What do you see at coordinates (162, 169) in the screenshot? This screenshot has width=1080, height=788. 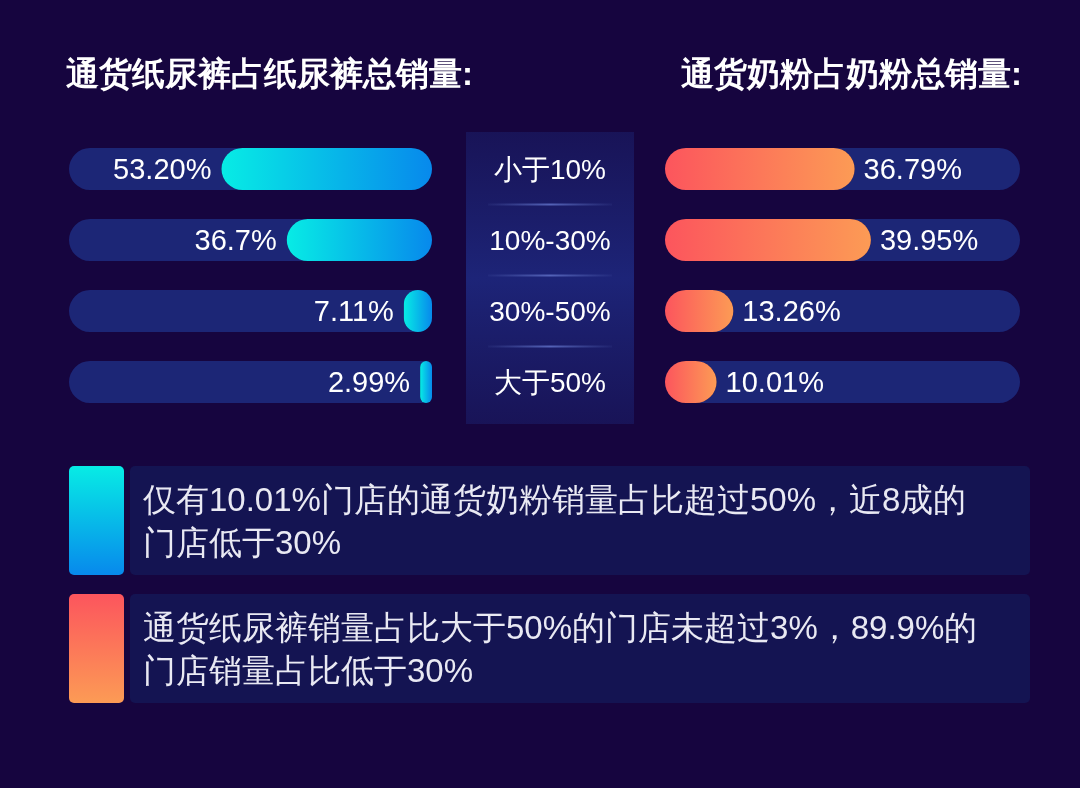 I see `data-label: 53.20%` at bounding box center [162, 169].